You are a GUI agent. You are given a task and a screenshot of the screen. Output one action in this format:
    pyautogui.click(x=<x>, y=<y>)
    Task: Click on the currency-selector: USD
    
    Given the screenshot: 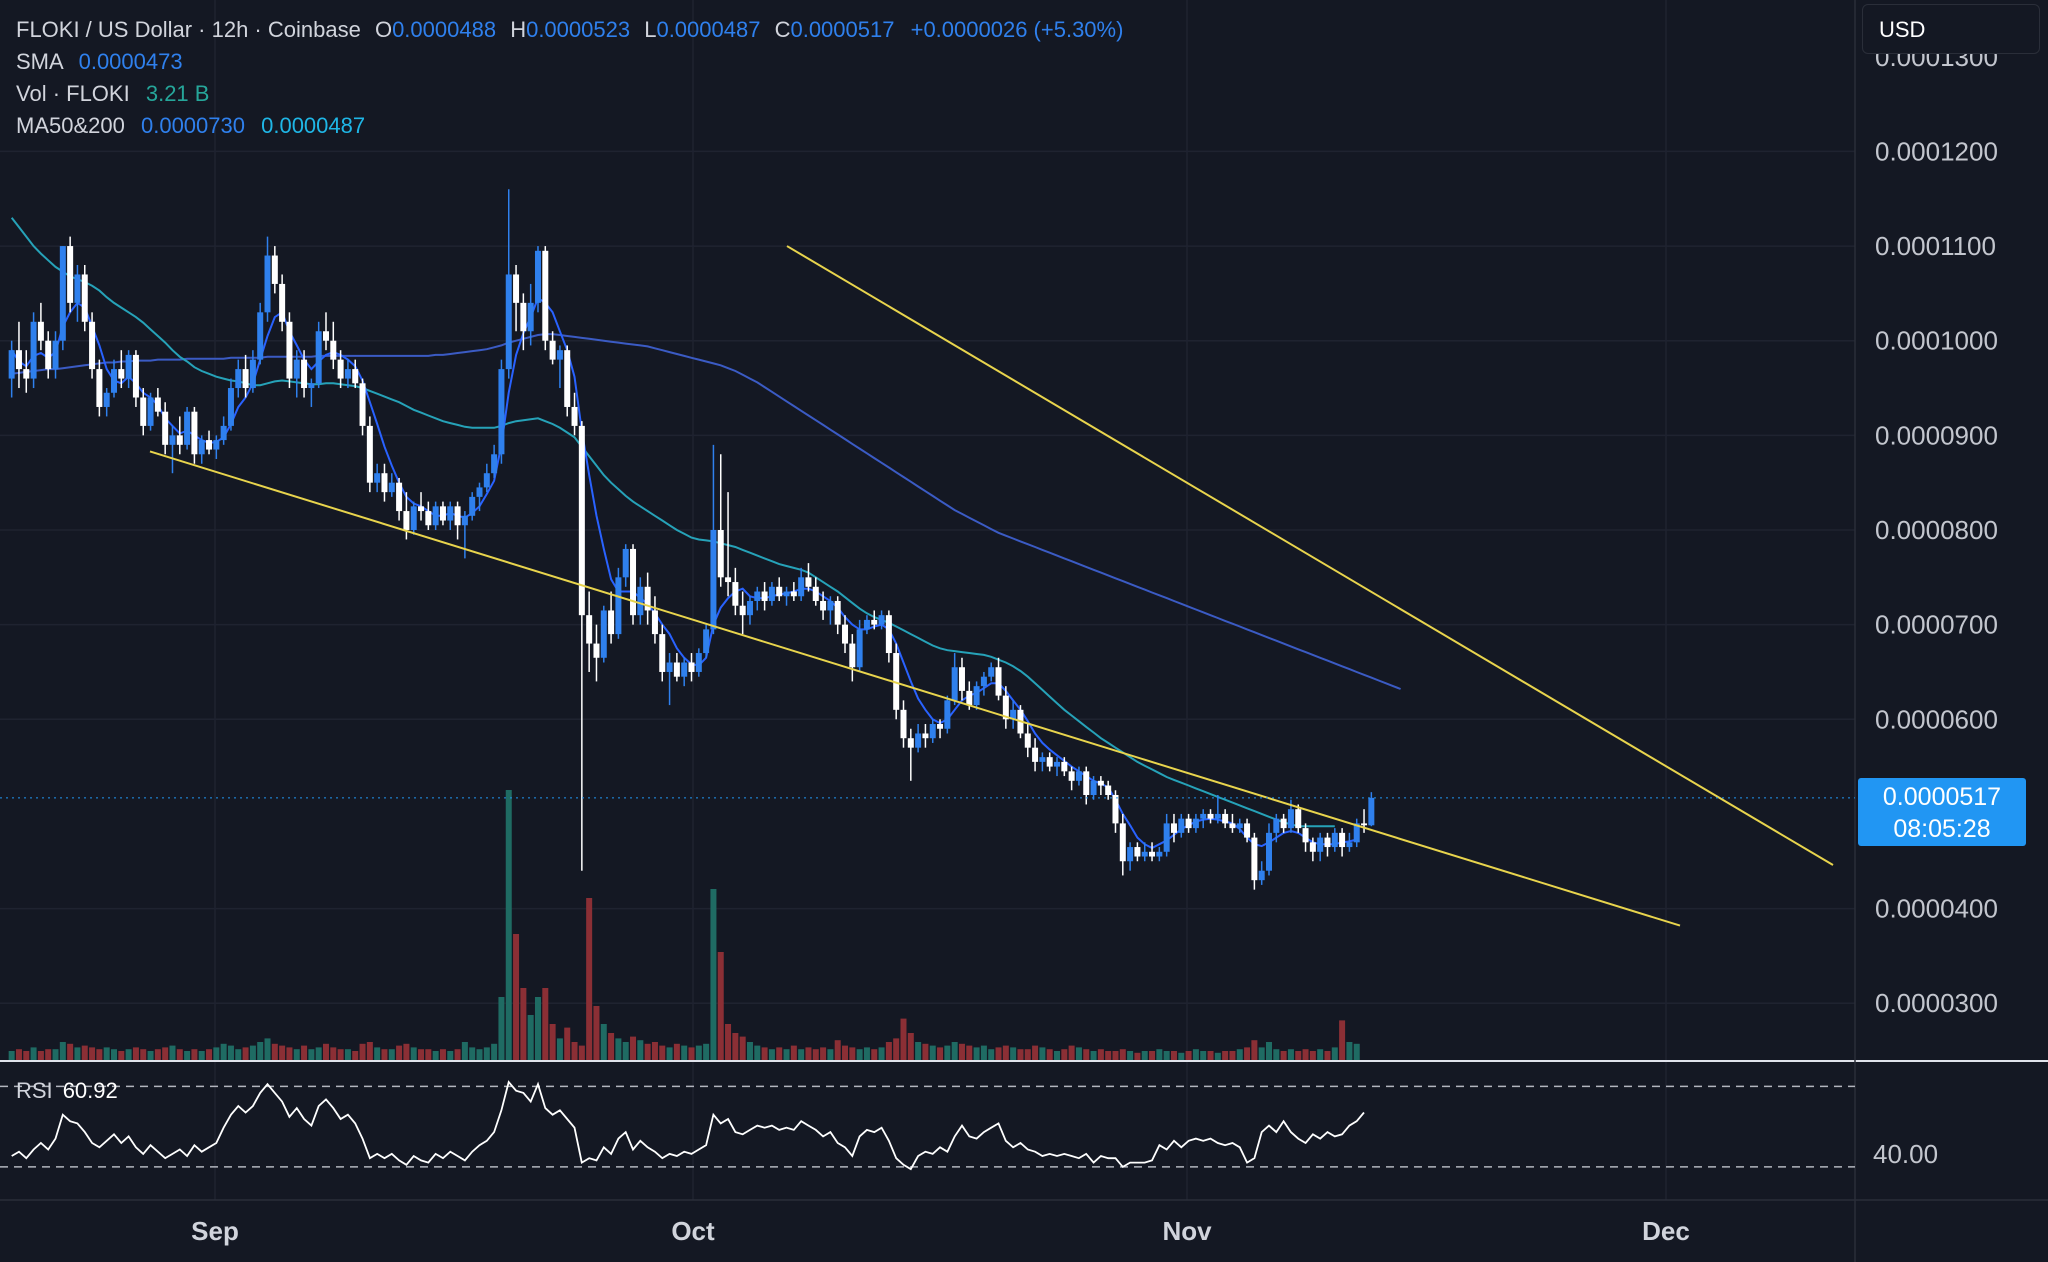 What is the action you would take?
    pyautogui.click(x=1951, y=29)
    